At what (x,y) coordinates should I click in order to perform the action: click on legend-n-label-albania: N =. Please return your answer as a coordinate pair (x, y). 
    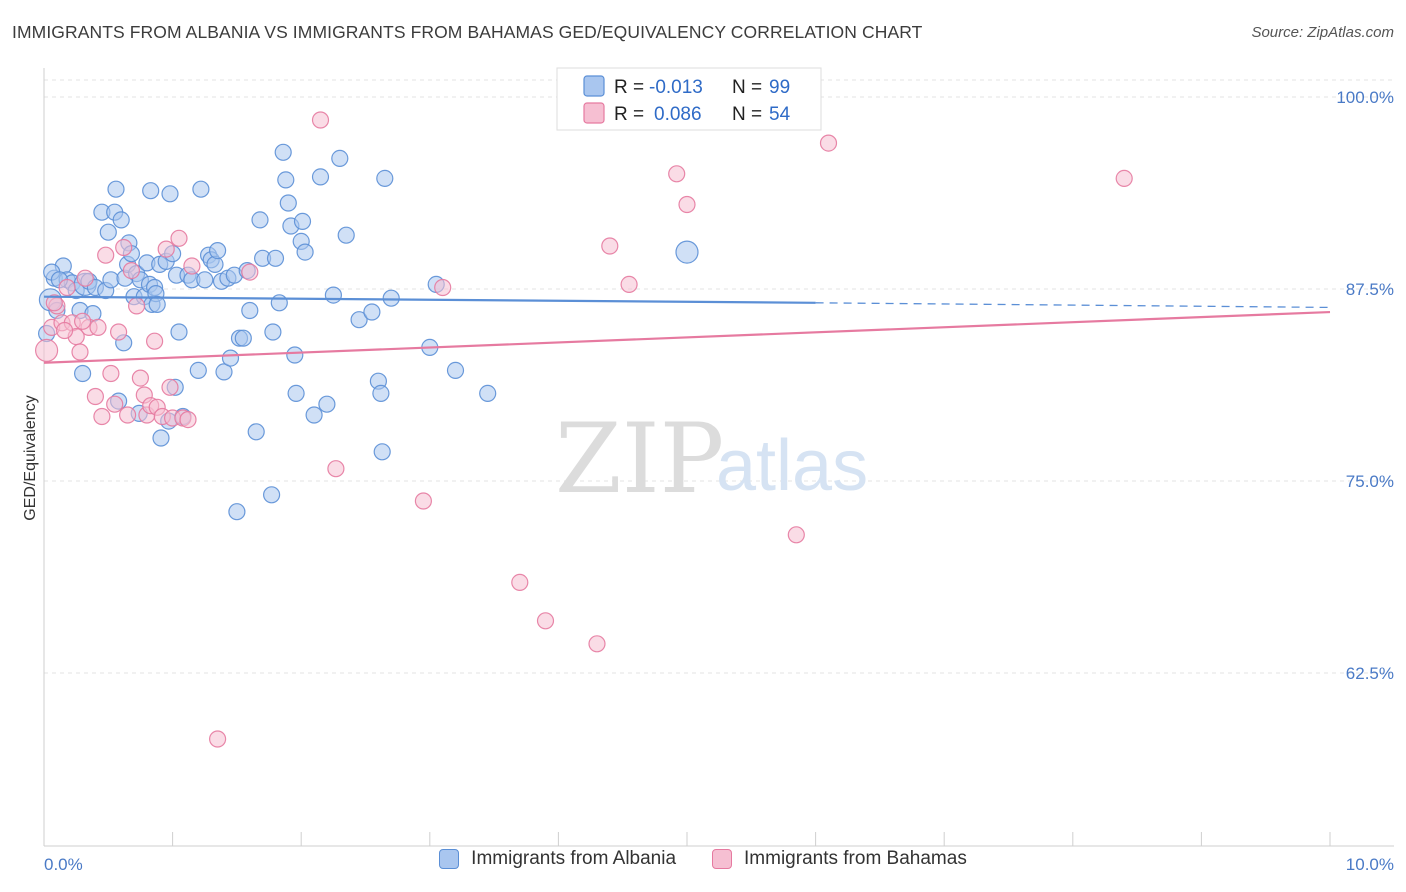
    Looking at the image, I should click on (747, 87).